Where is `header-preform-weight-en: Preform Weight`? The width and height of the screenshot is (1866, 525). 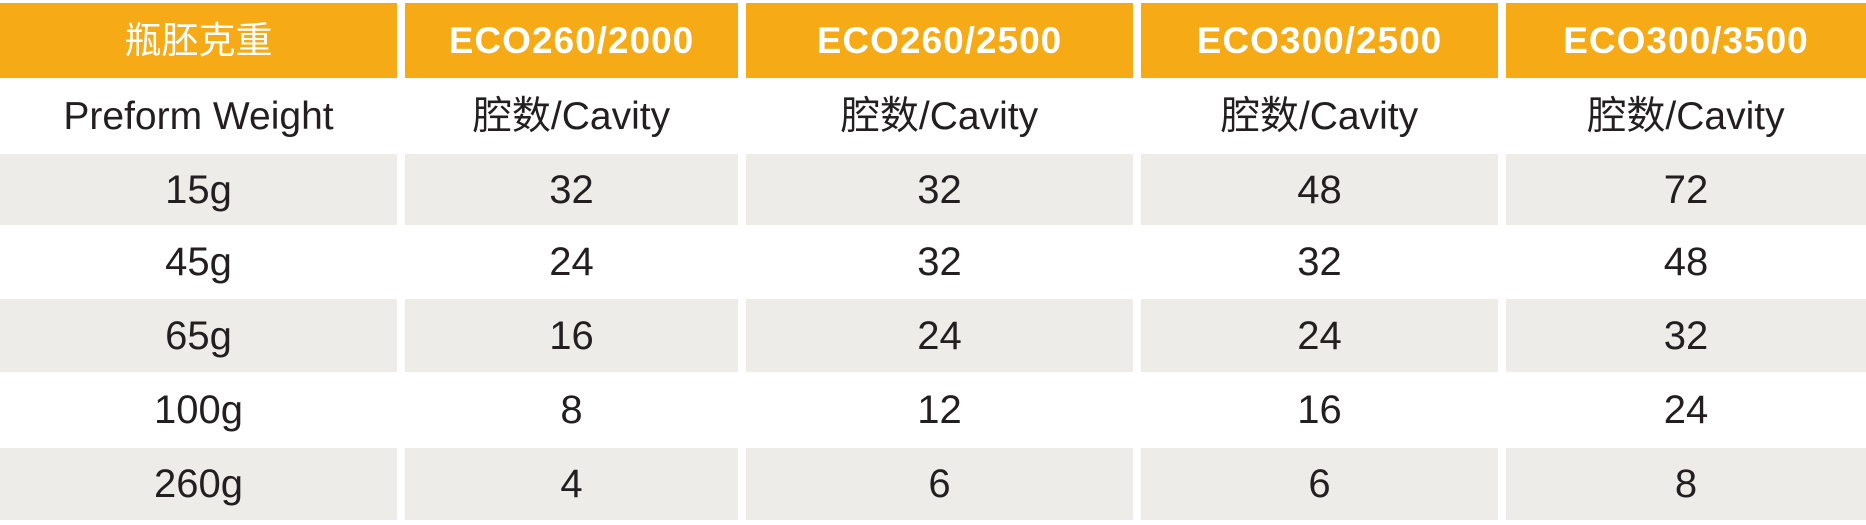 header-preform-weight-en: Preform Weight is located at coordinates (198, 116).